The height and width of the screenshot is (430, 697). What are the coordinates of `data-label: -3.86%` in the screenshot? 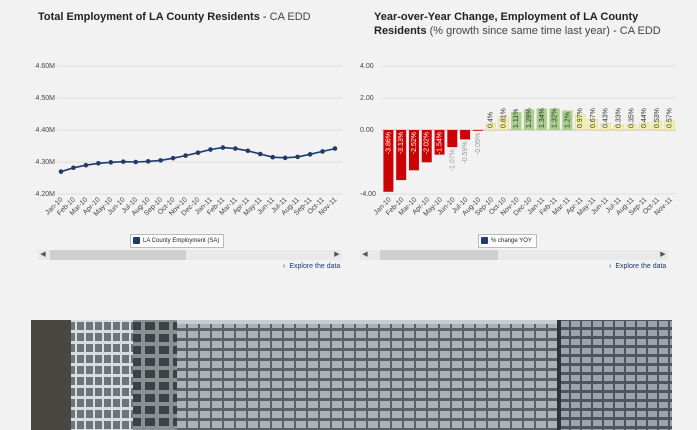 It's located at (388, 143).